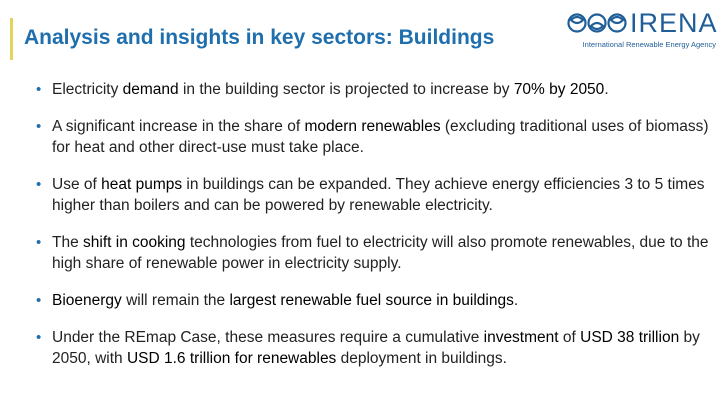  What do you see at coordinates (674, 23) in the screenshot?
I see `logo-wordmark: IRENA` at bounding box center [674, 23].